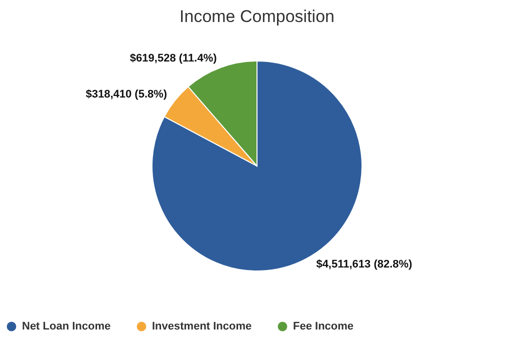 The width and height of the screenshot is (514, 343). What do you see at coordinates (257, 16) in the screenshot?
I see `chart-title: Income Composition` at bounding box center [257, 16].